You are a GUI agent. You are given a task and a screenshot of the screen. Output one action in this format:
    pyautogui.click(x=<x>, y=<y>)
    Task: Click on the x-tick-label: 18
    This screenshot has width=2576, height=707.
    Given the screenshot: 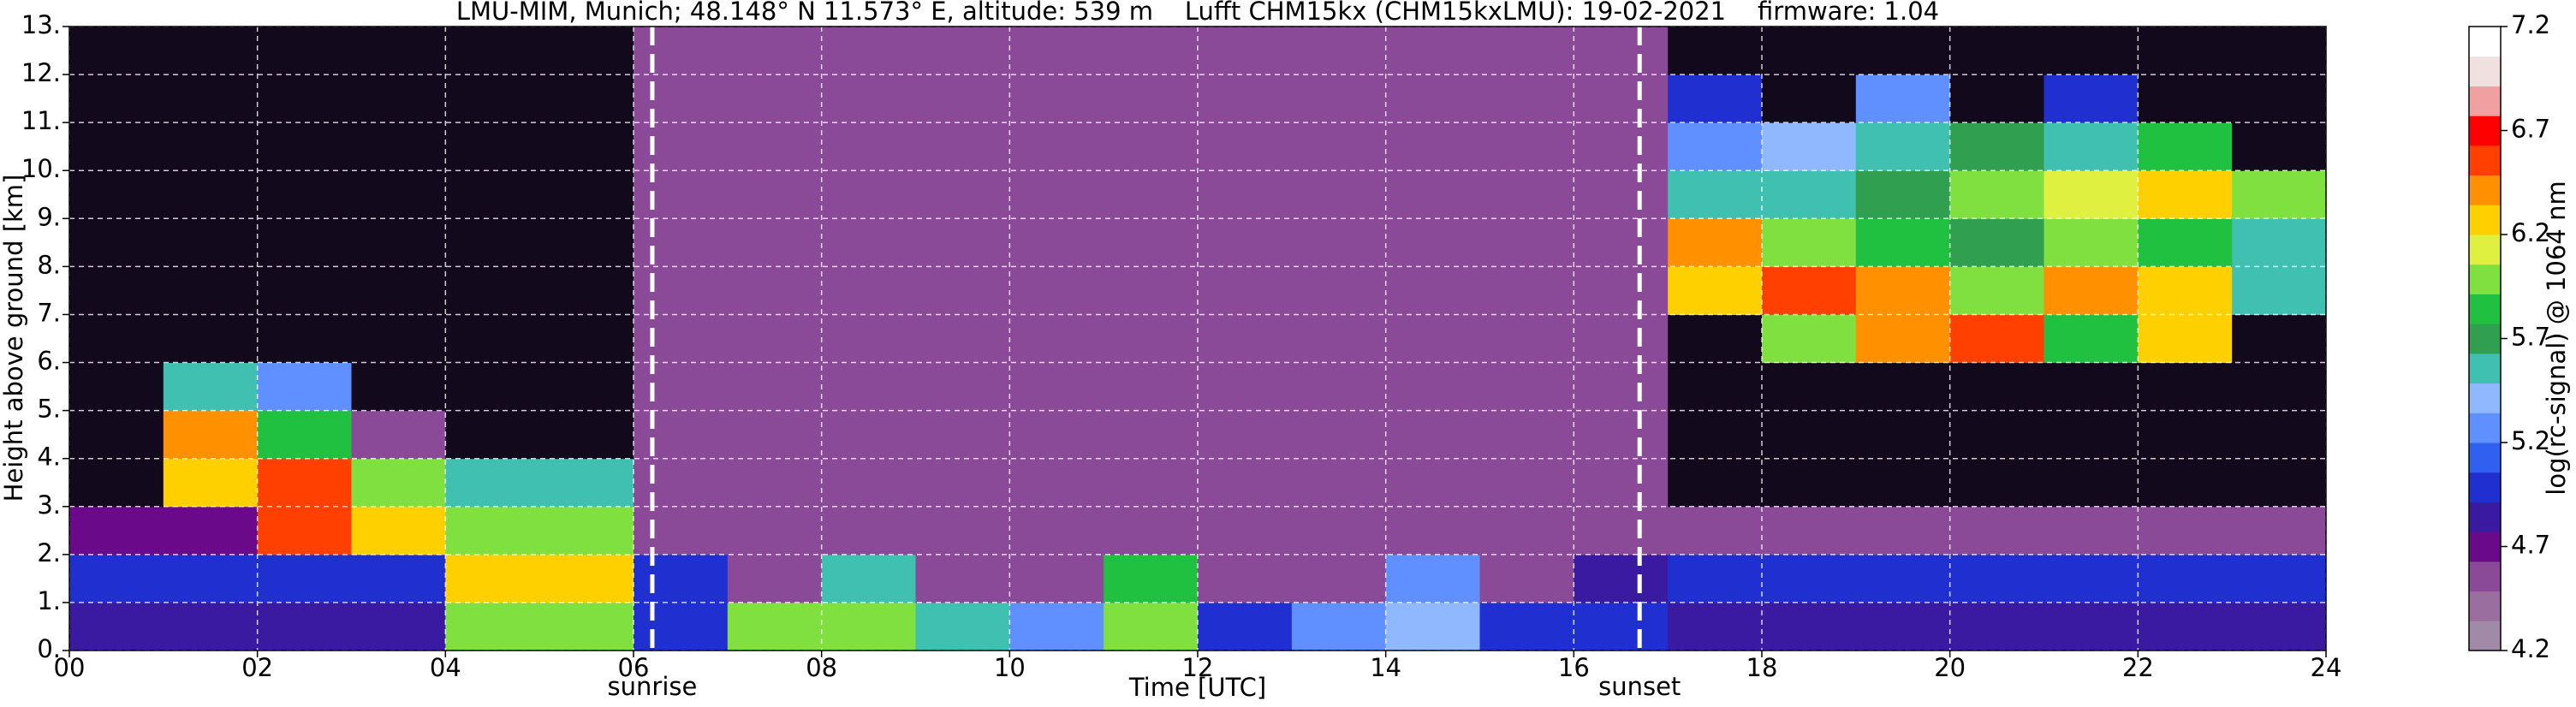 What is the action you would take?
    pyautogui.click(x=1762, y=667)
    